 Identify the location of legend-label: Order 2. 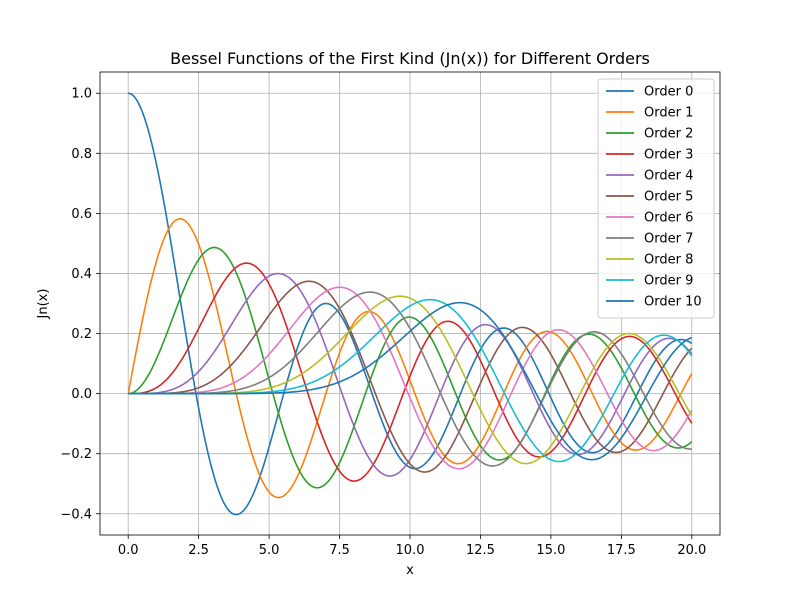
(668, 134).